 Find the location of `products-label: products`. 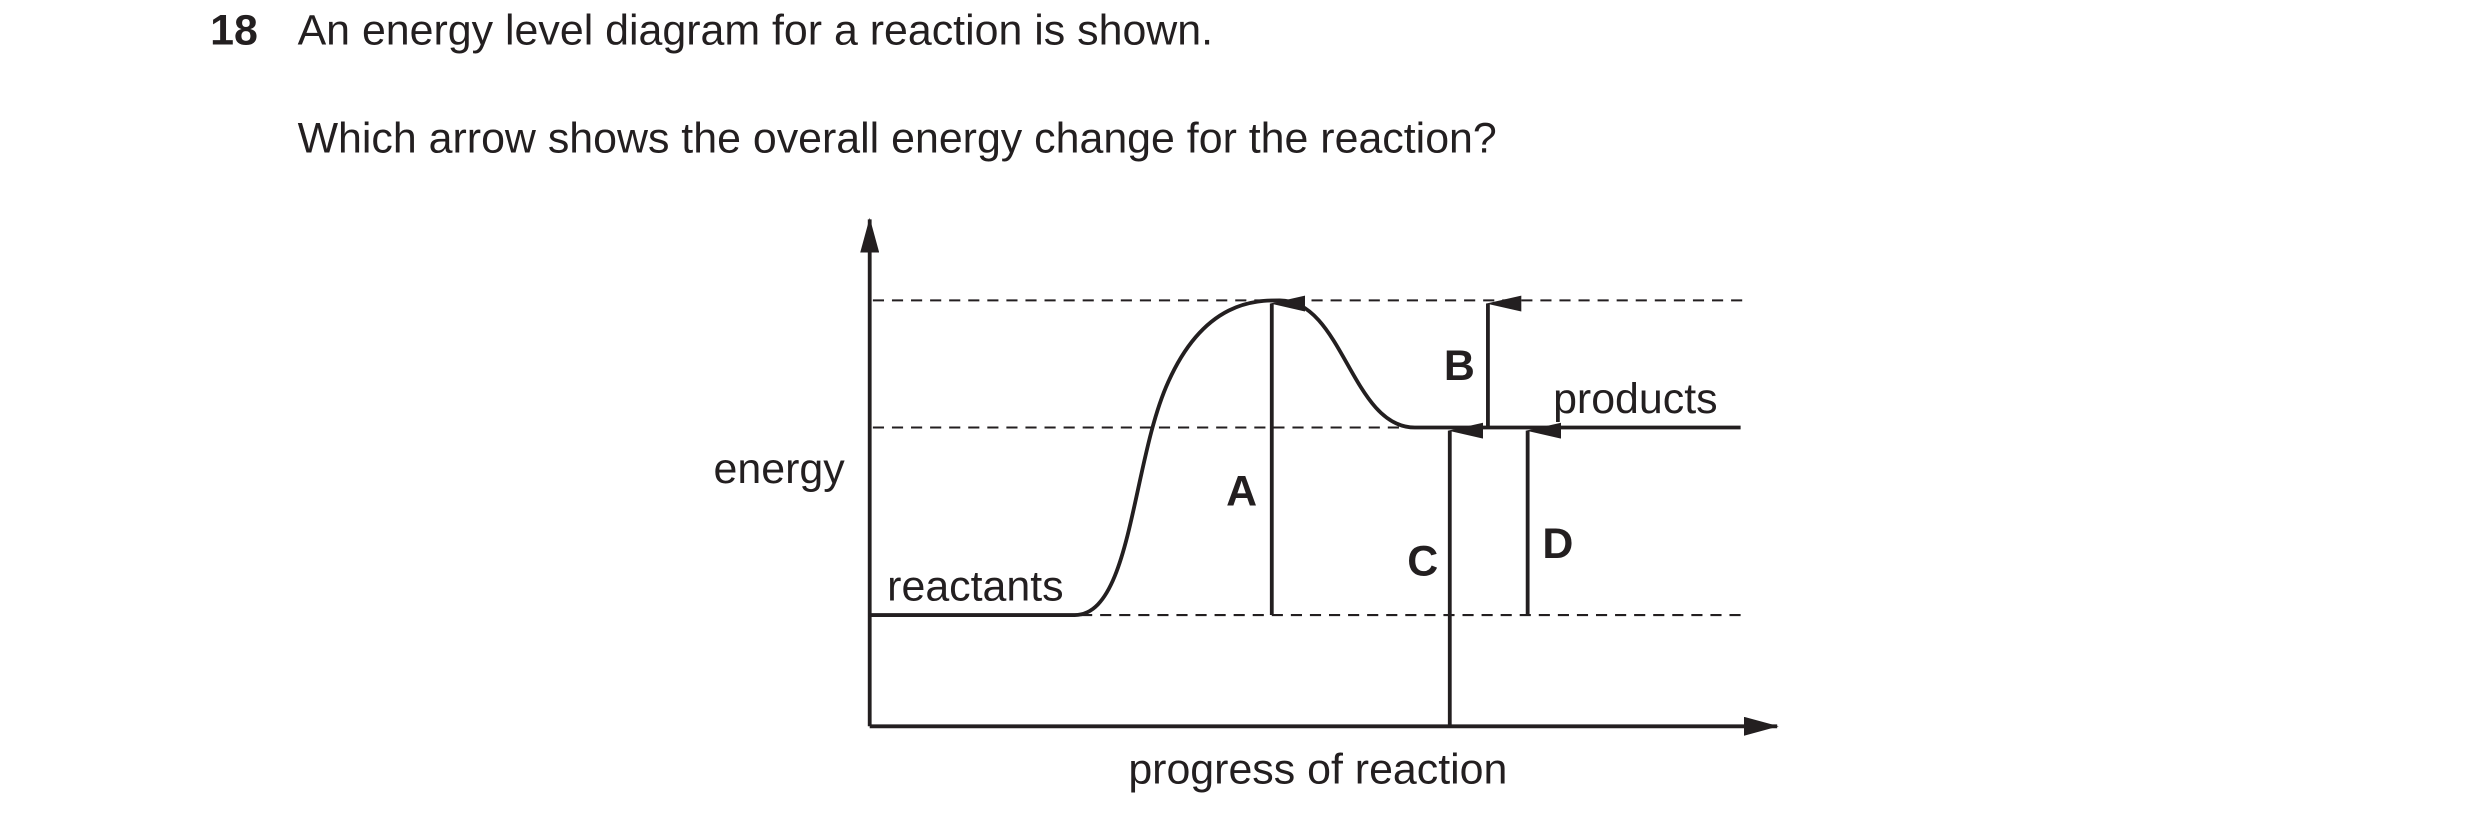

products-label: products is located at coordinates (1635, 399).